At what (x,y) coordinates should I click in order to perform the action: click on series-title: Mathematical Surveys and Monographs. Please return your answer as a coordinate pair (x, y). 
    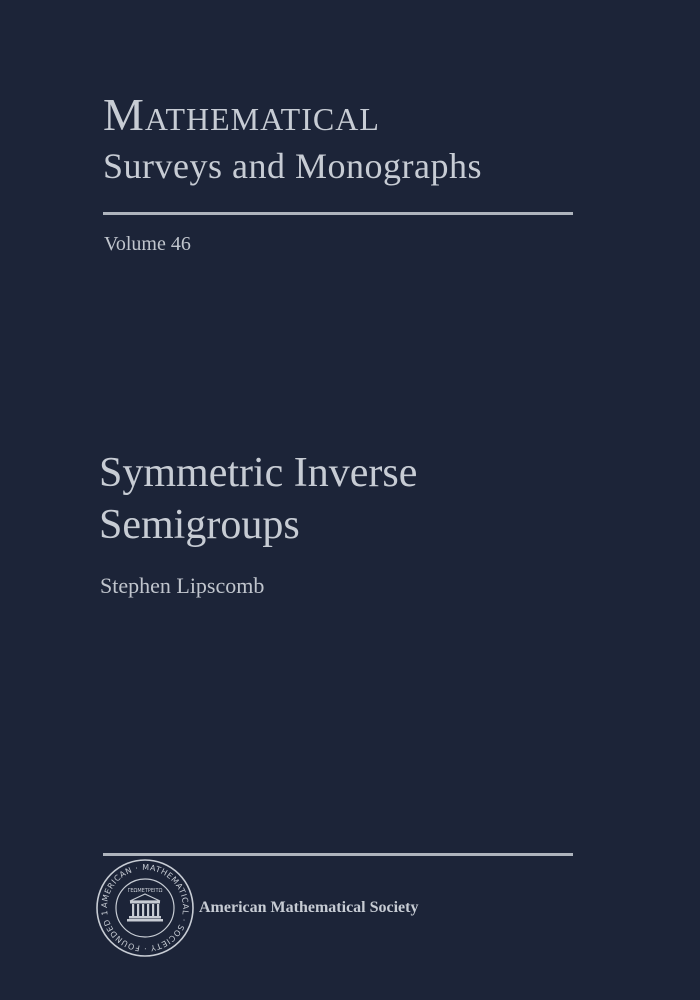
    Looking at the image, I should click on (292, 137).